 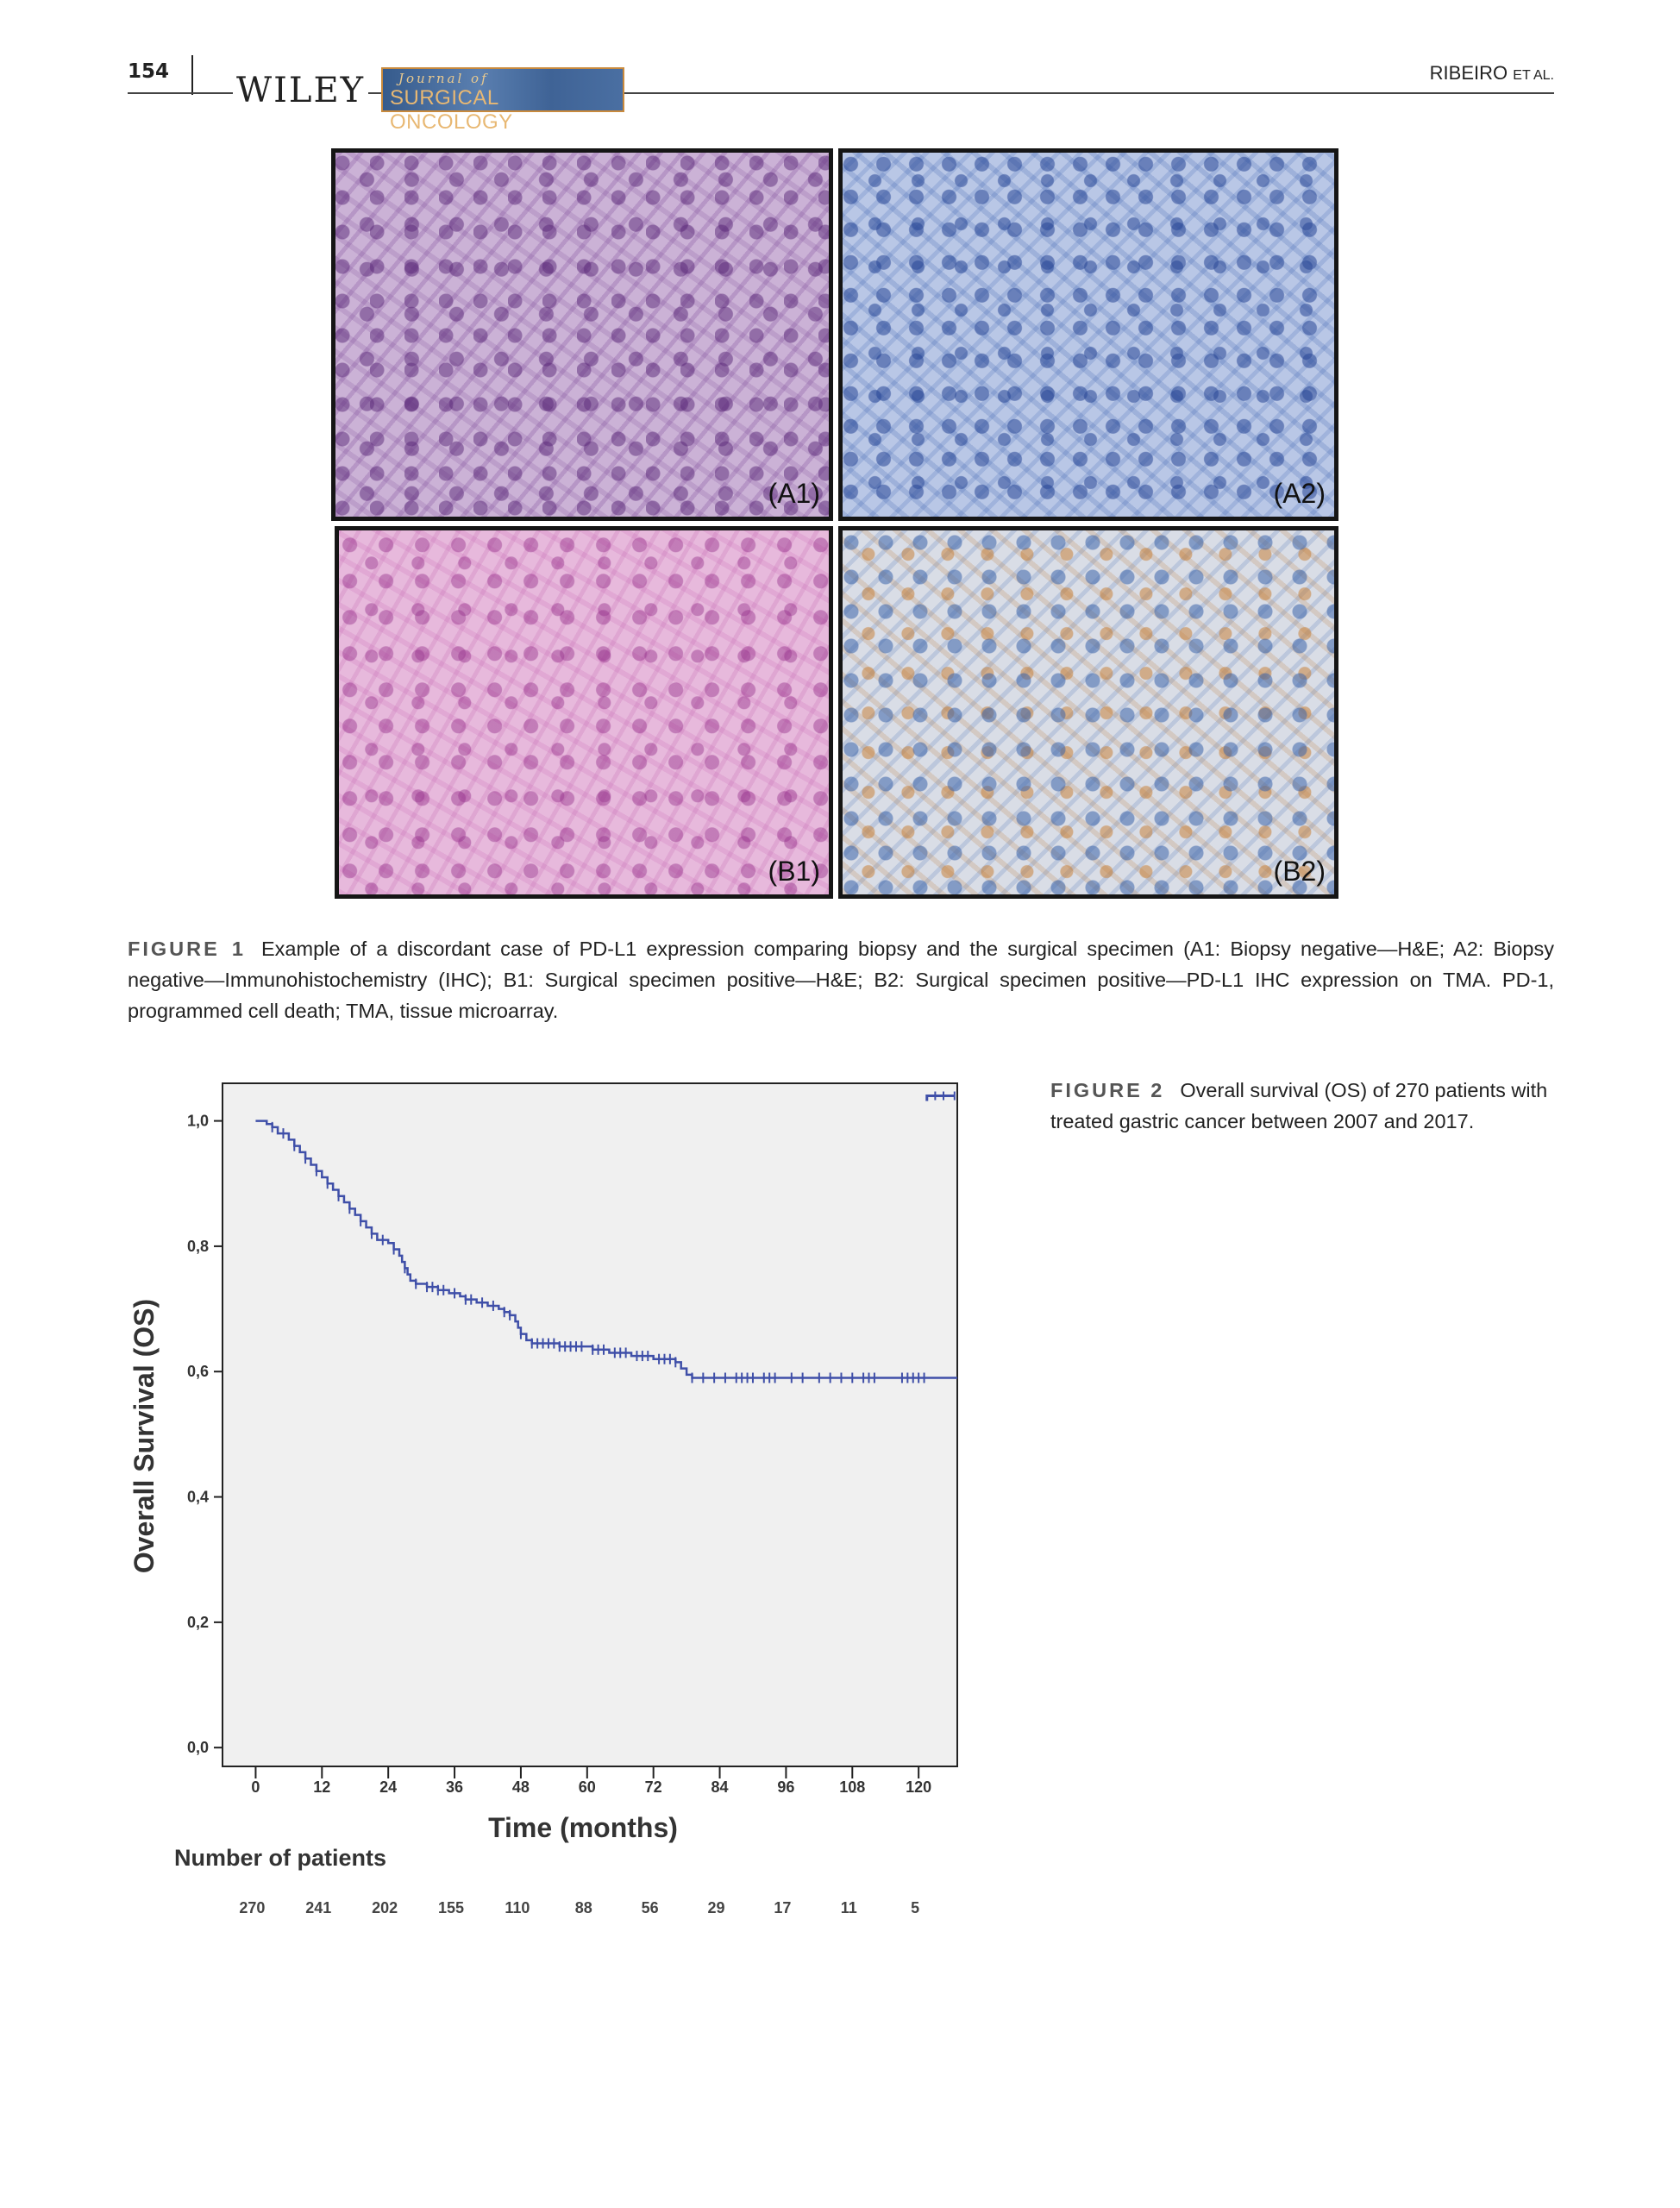 What do you see at coordinates (720, 1787) in the screenshot?
I see `x-tick-label: 84` at bounding box center [720, 1787].